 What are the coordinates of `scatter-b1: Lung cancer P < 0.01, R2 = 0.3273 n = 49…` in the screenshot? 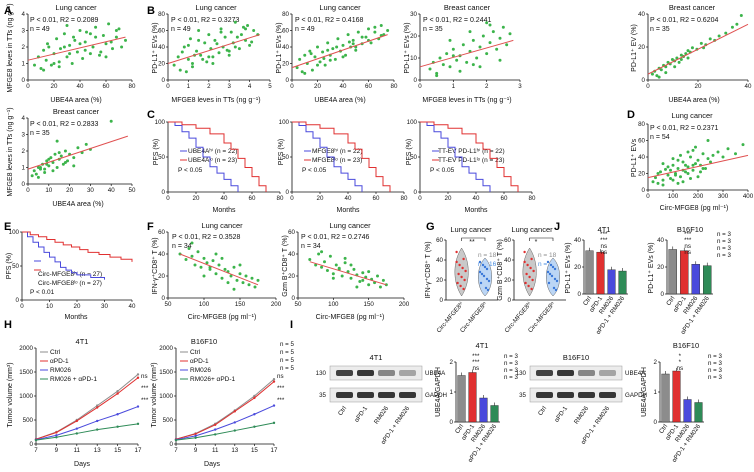 It's located at (211, 53).